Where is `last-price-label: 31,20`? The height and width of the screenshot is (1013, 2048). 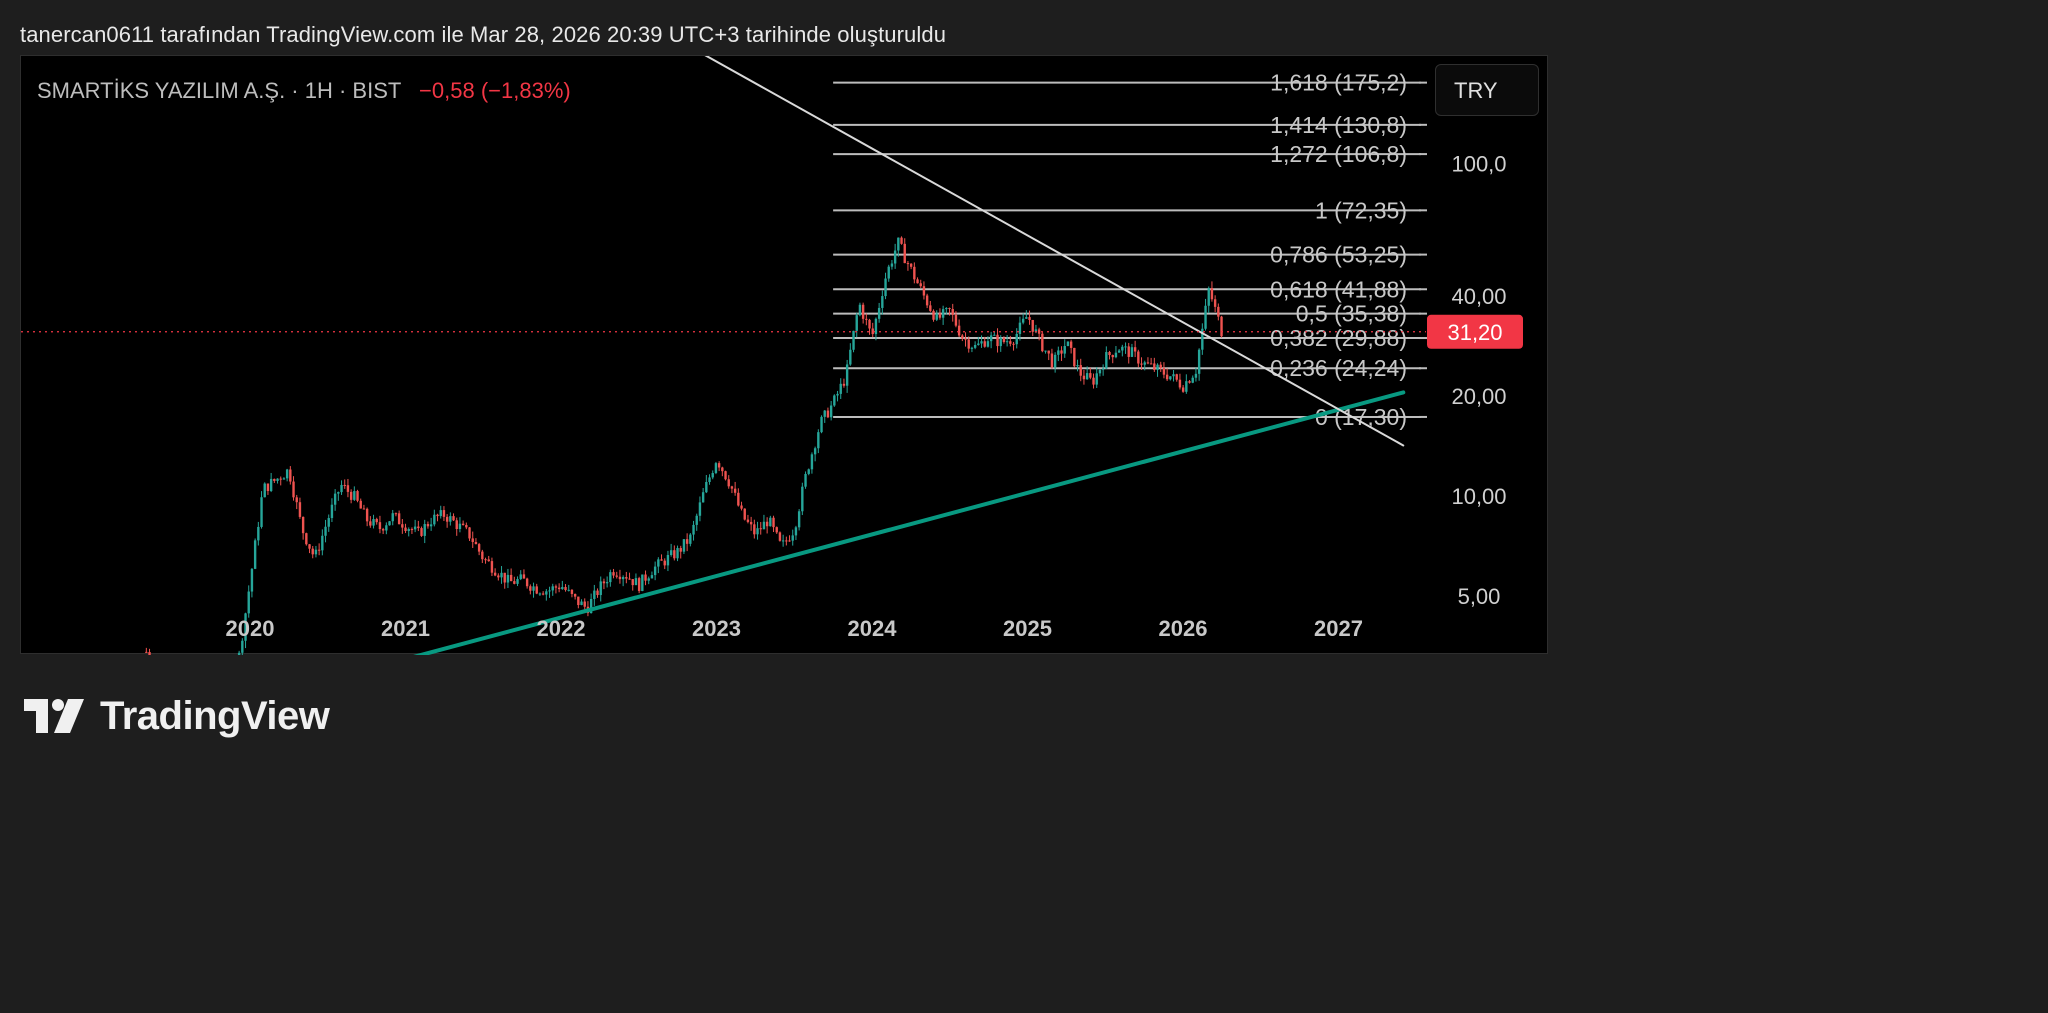 last-price-label: 31,20 is located at coordinates (1474, 332).